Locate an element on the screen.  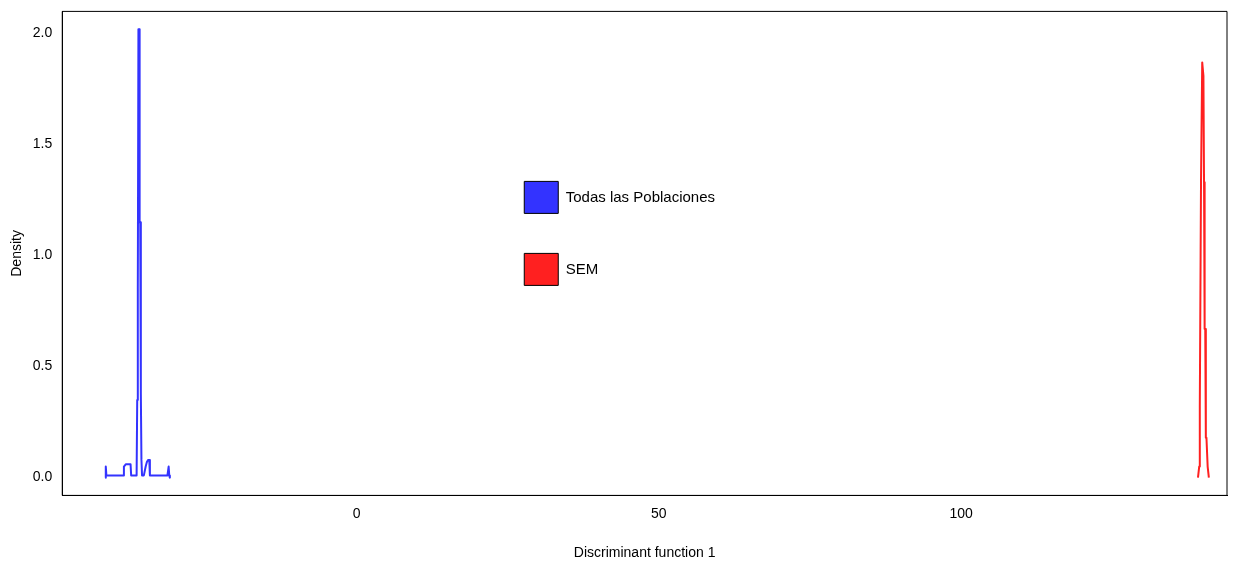
x-tick-label: 0 is located at coordinates (356, 512).